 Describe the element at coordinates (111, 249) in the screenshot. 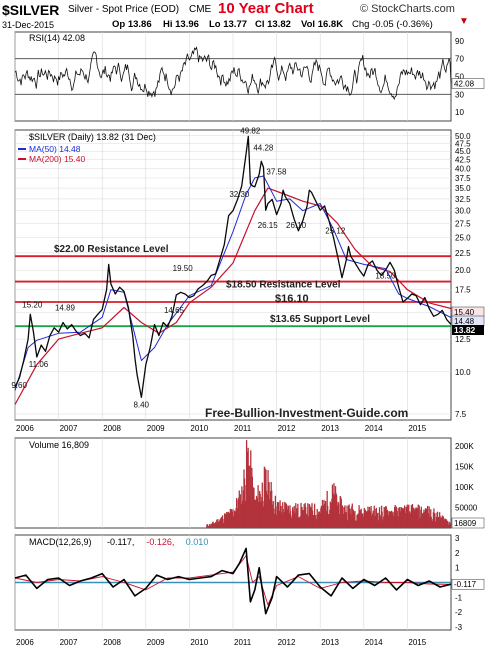

I see `price-level-label-0: $22.00 Resistance Level` at that location.